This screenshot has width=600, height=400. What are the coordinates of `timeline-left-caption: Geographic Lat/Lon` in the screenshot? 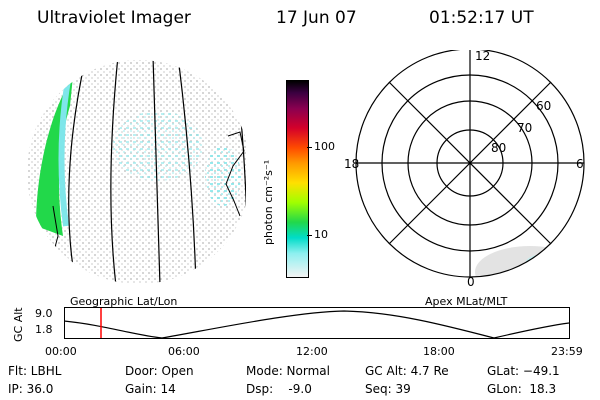 It's located at (124, 301).